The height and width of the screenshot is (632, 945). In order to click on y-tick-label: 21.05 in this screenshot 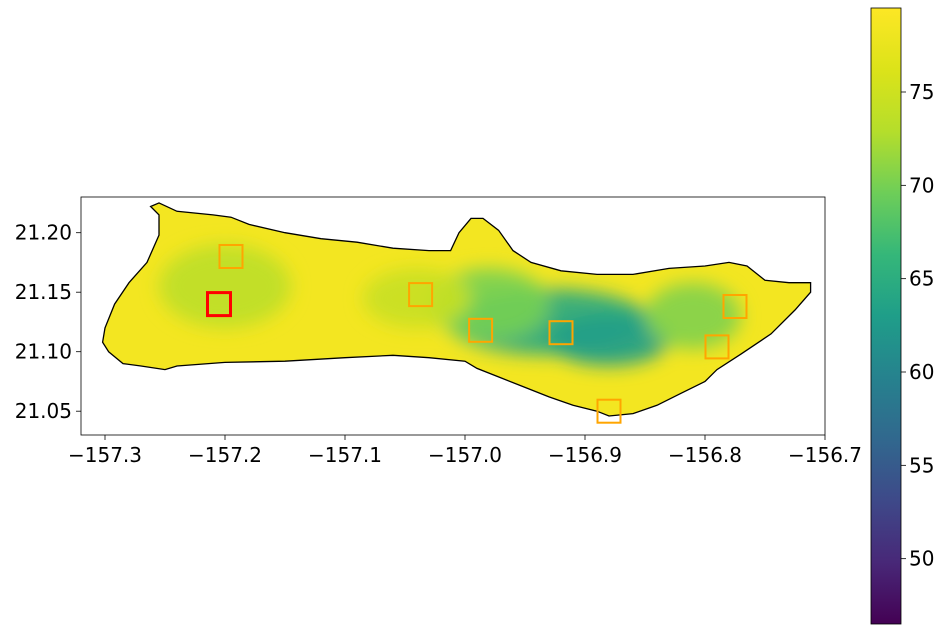, I will do `click(43, 411)`.